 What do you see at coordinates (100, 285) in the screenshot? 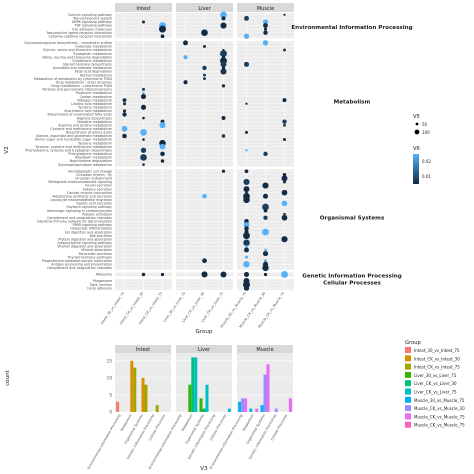
I see `y-tick-label: Tight junction` at bounding box center [100, 285].